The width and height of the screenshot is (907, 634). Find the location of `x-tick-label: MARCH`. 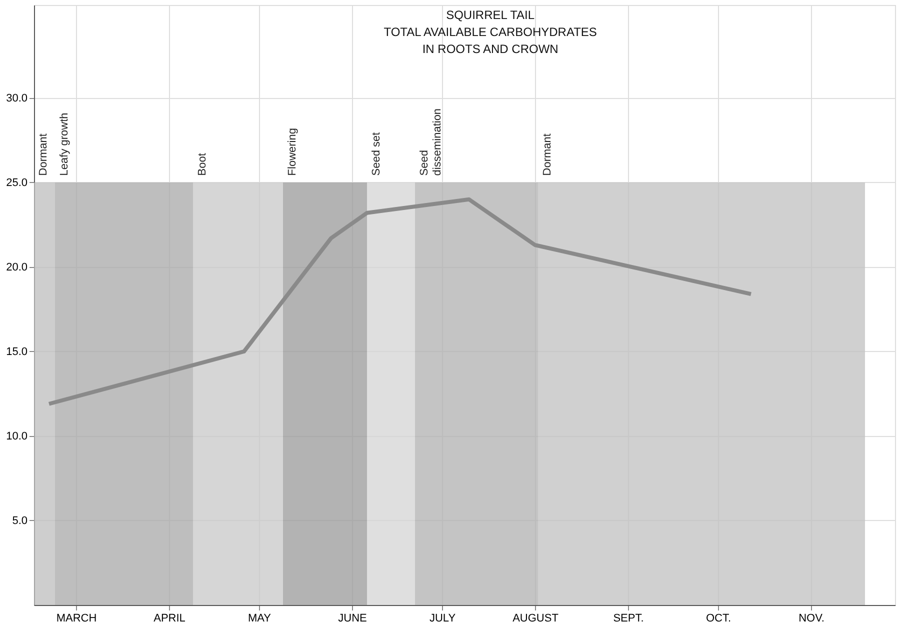

x-tick-label: MARCH is located at coordinates (76, 618).